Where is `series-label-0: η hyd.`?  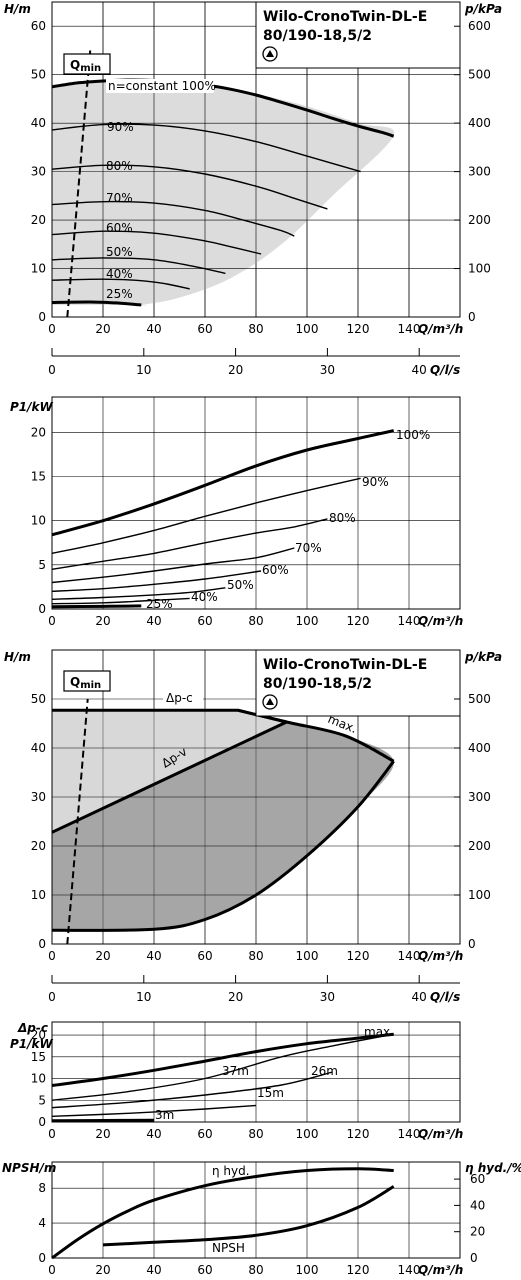 series-label-0: η hyd. is located at coordinates (231, 1171).